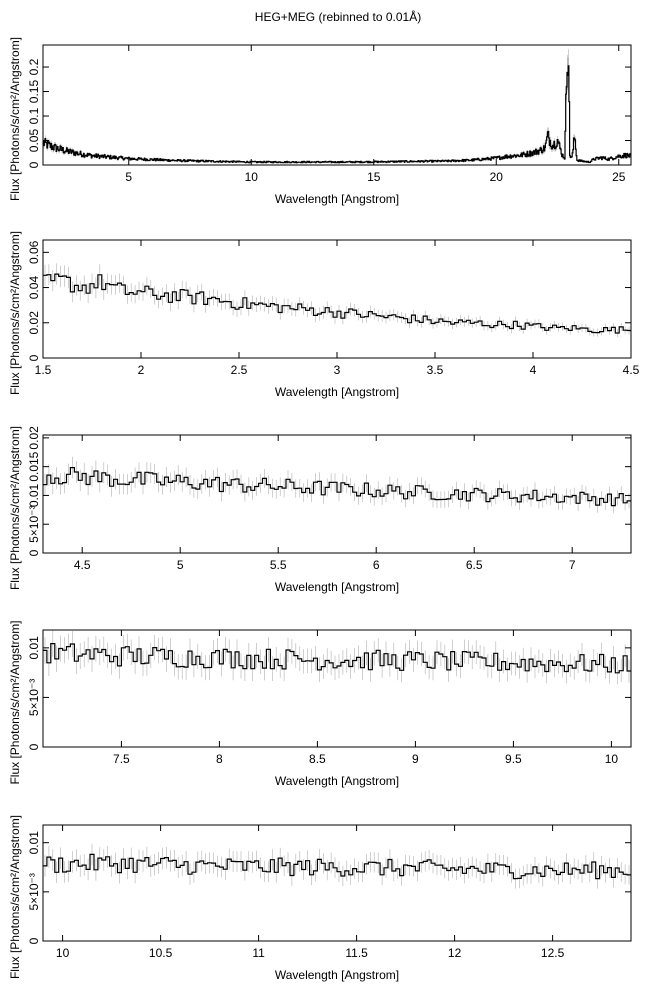 The width and height of the screenshot is (650, 996). Describe the element at coordinates (161, 953) in the screenshot. I see `x-tick-label: 10.5` at that location.